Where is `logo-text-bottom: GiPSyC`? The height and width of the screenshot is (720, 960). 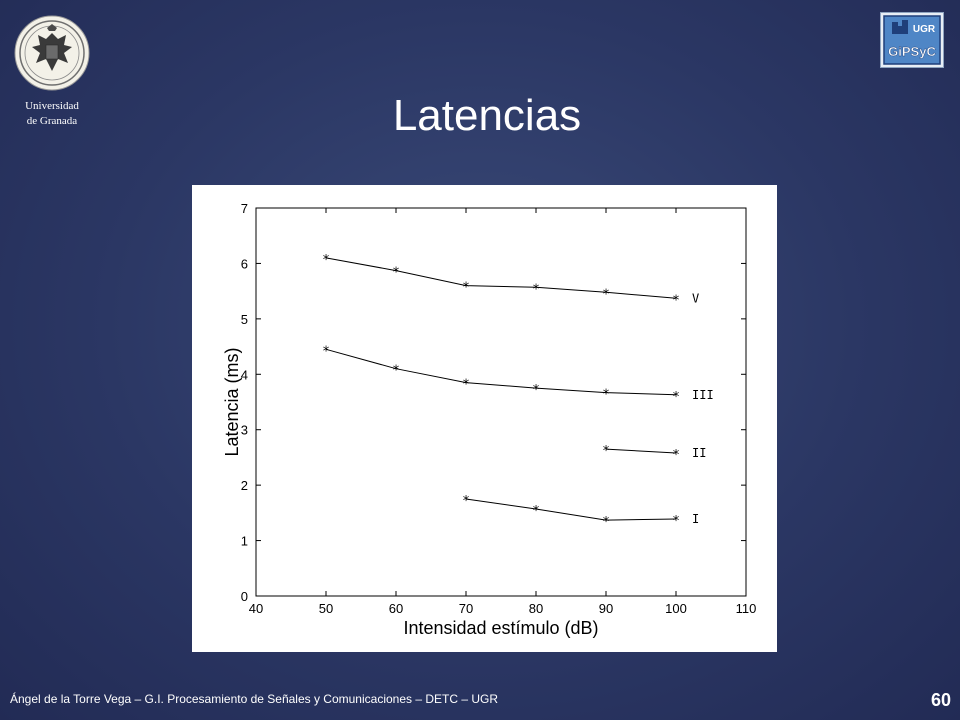
logo-text-bottom: GiPSyC is located at coordinates (912, 51).